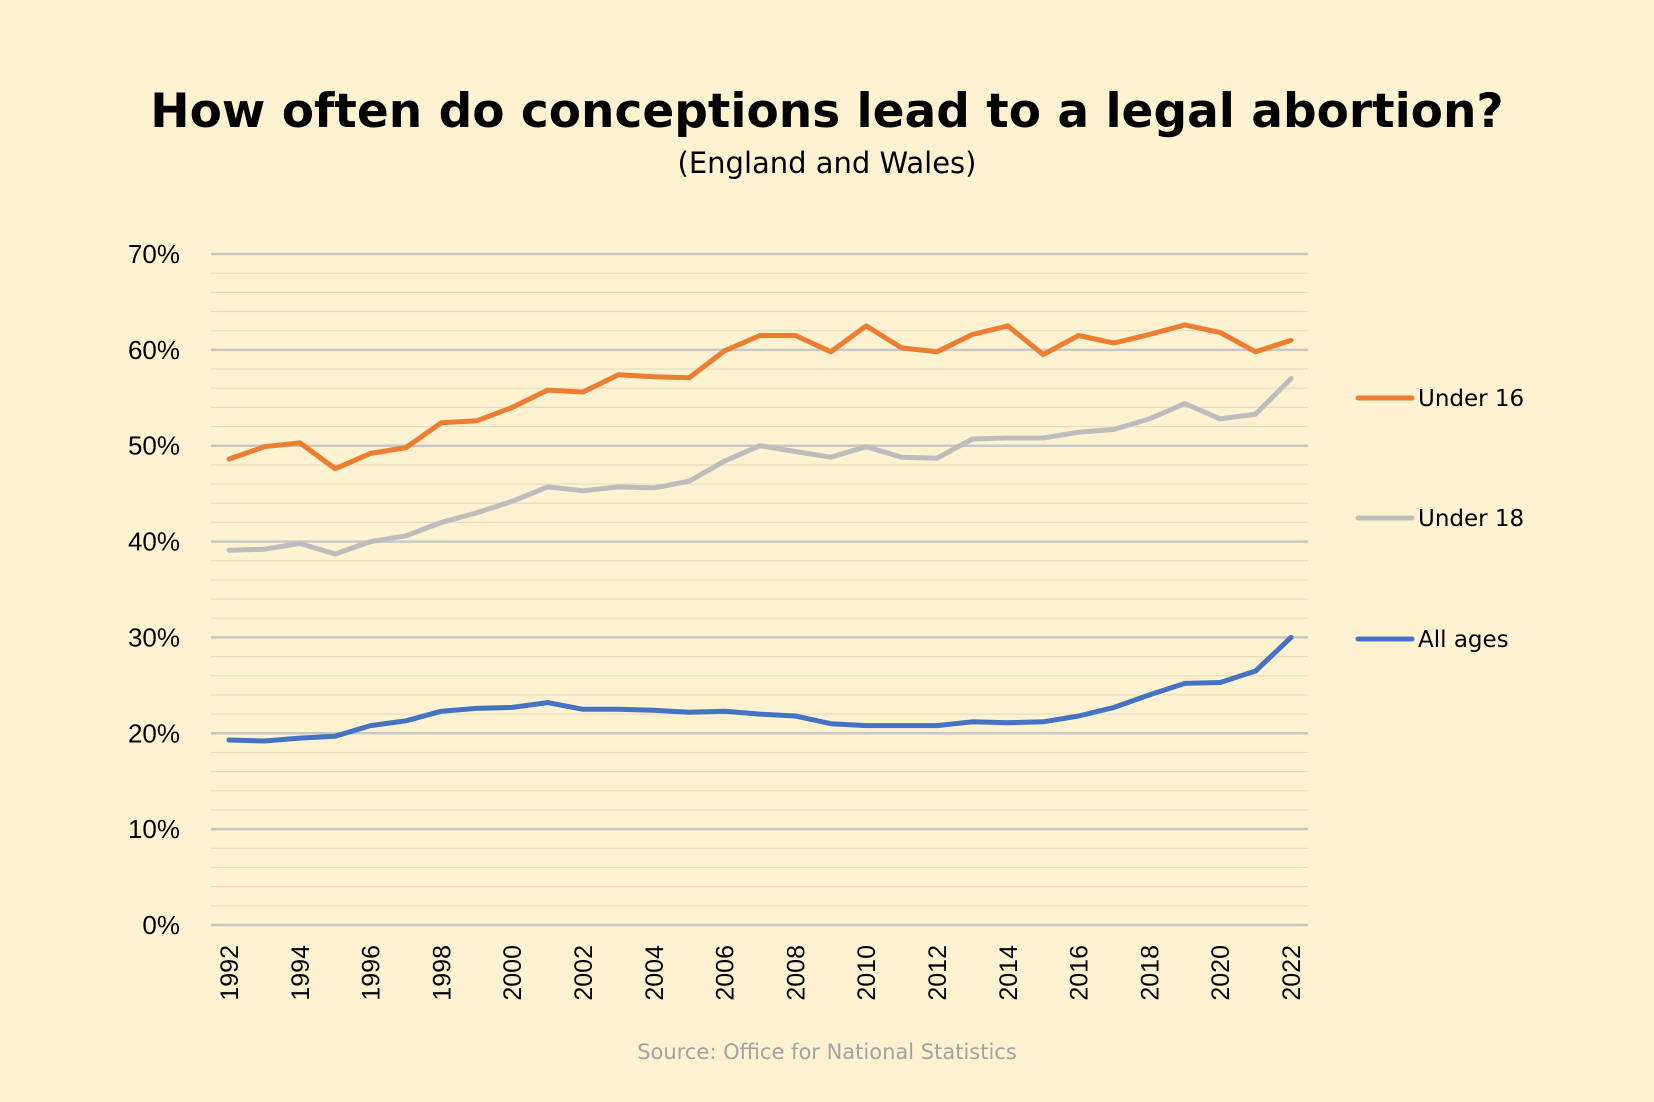 The image size is (1654, 1102). What do you see at coordinates (827, 163) in the screenshot?
I see `chart-subtitle: (England and Wales)` at bounding box center [827, 163].